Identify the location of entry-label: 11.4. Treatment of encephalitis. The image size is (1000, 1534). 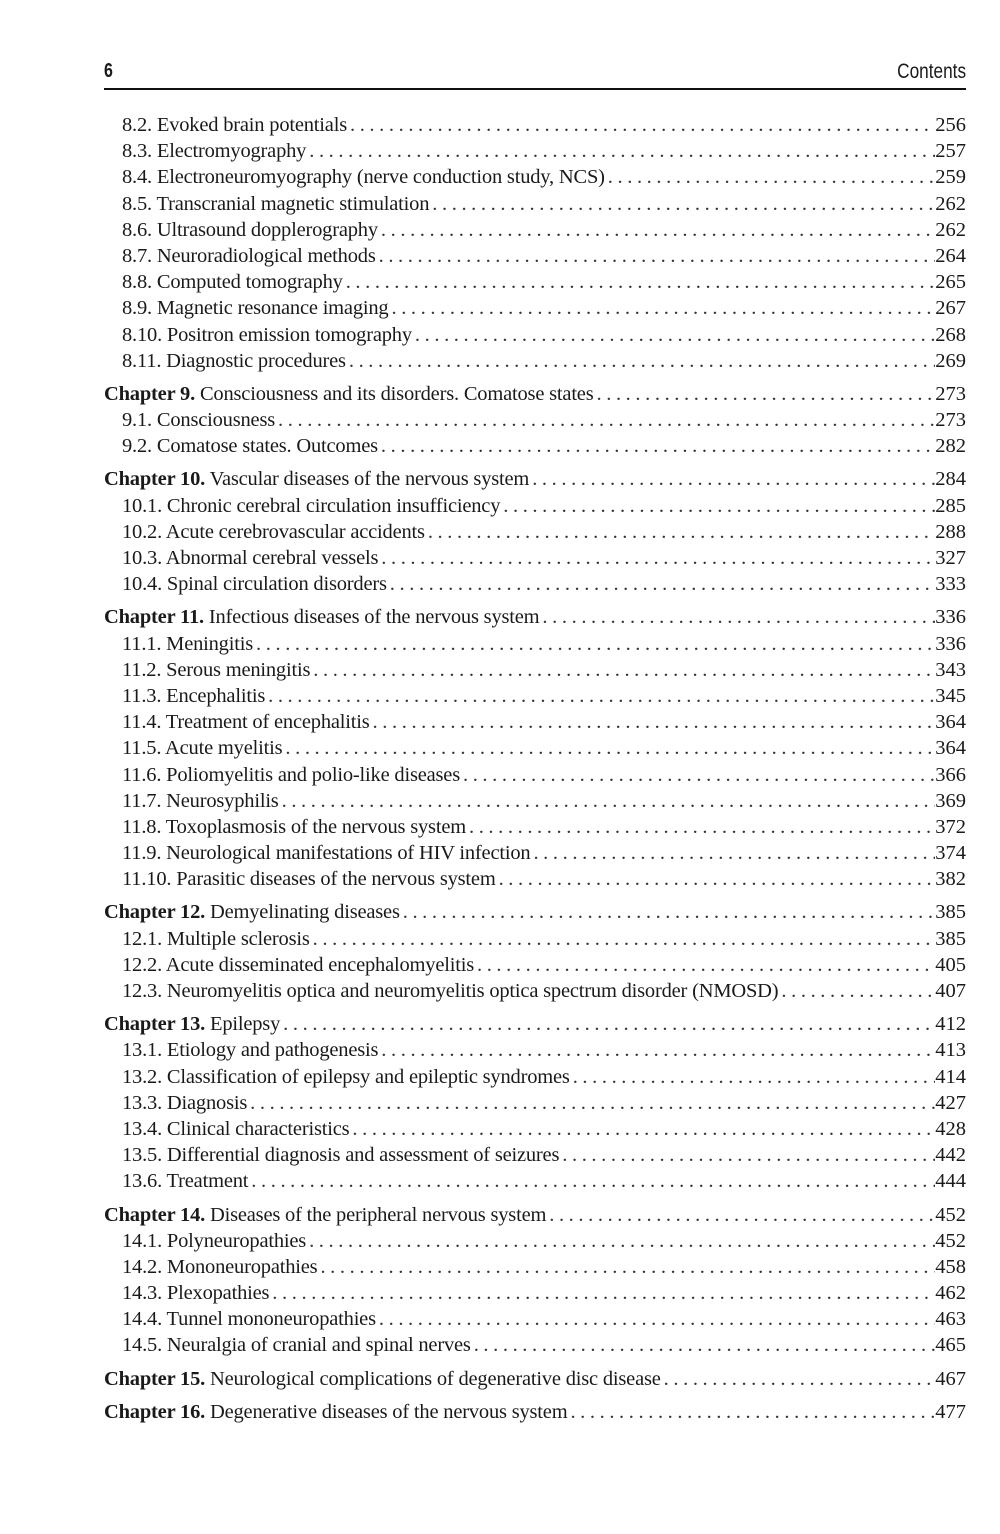
(246, 722).